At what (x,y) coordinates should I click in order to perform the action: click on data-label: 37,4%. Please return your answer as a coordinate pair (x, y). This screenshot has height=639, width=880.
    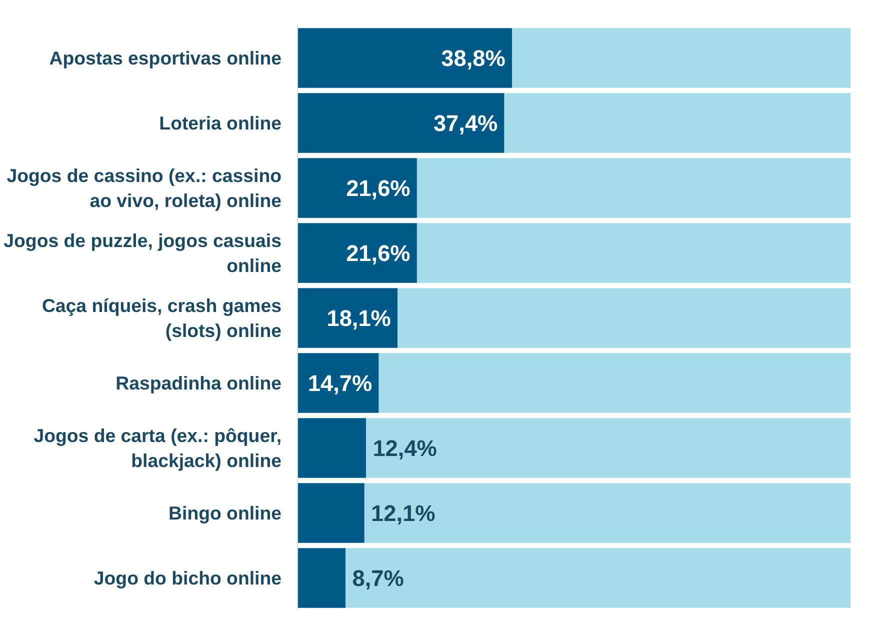
    Looking at the image, I should click on (465, 123).